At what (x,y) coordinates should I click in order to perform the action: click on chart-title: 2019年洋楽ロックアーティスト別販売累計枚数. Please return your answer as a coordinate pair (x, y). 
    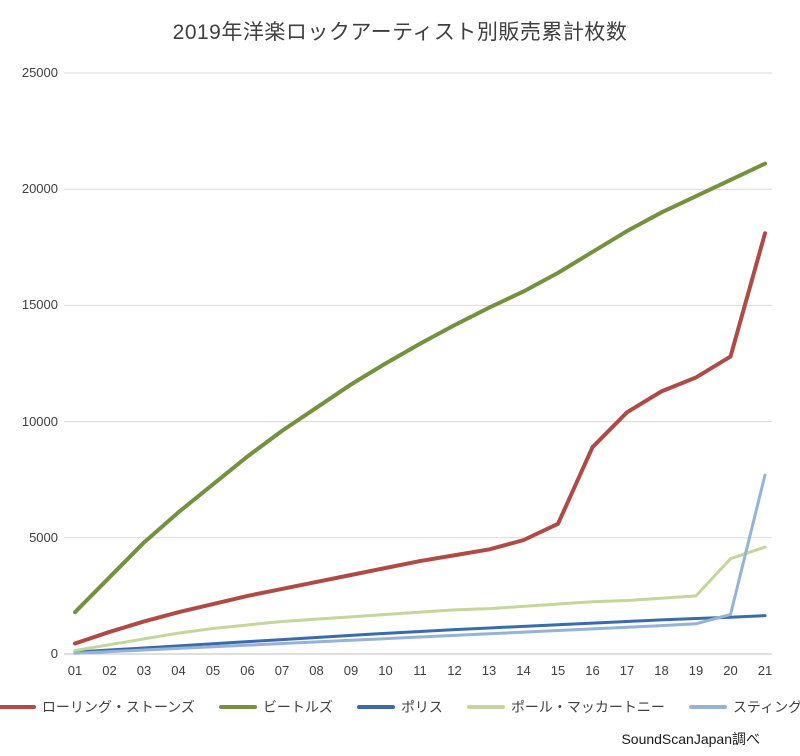
    Looking at the image, I should click on (400, 32).